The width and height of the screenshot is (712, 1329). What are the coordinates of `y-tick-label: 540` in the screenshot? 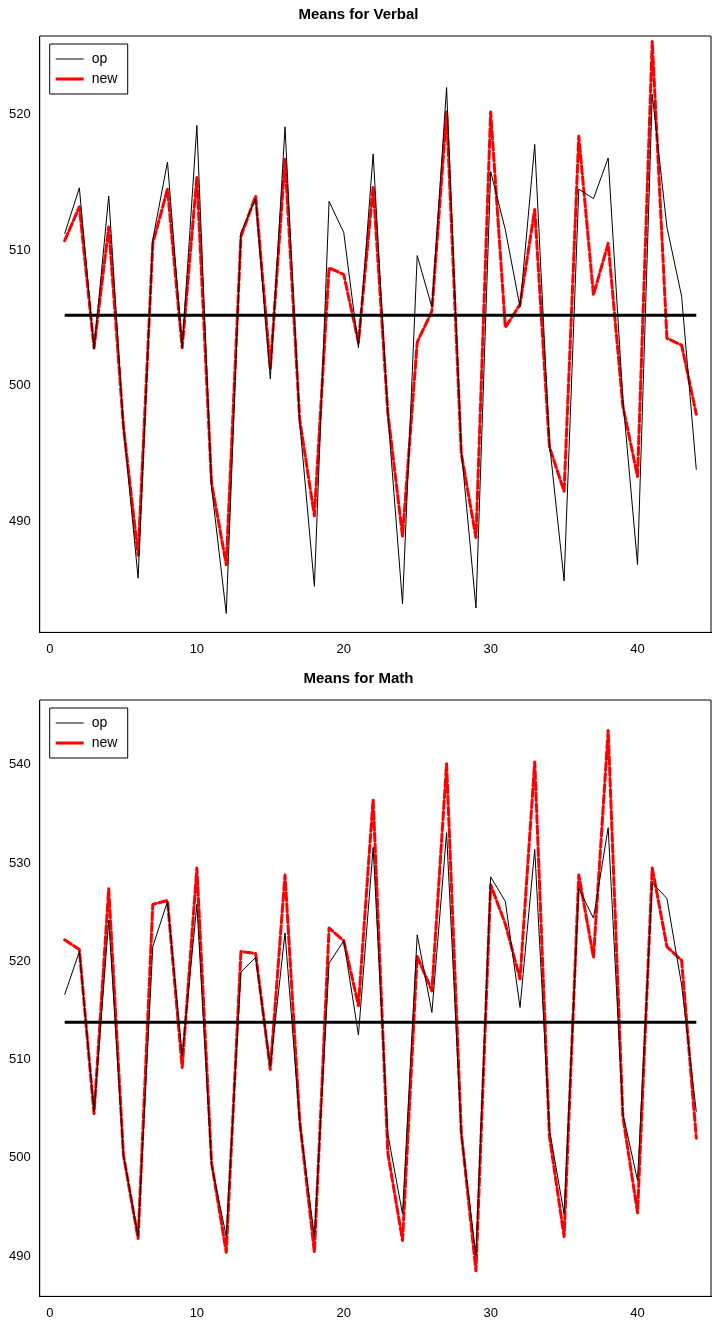 It's located at (19, 764).